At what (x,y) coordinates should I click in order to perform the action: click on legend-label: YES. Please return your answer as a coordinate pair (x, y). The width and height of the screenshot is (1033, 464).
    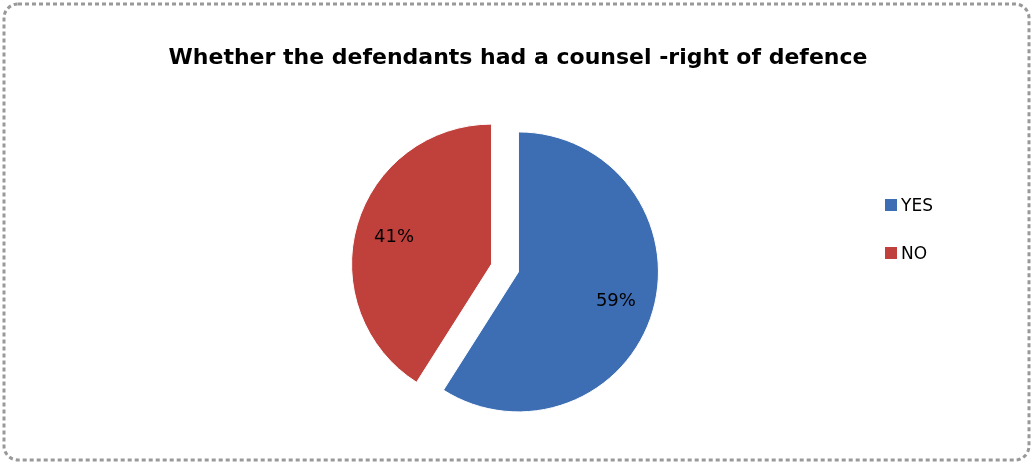
    Looking at the image, I should click on (916, 205).